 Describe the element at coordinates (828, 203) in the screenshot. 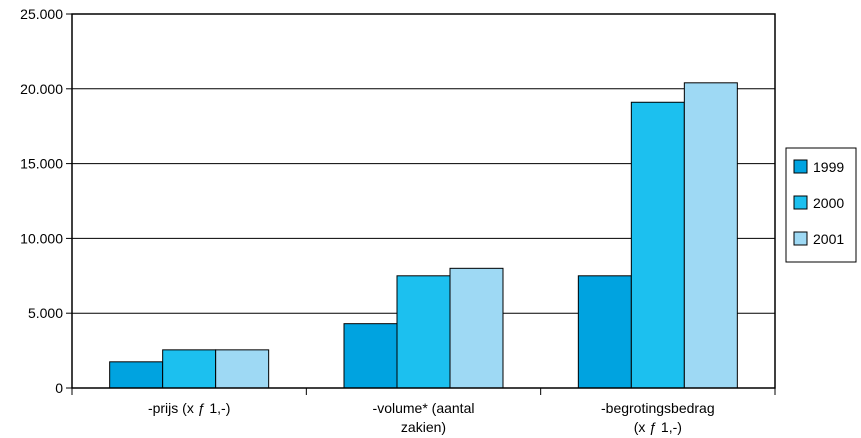

I see `legend-label: 2000` at that location.